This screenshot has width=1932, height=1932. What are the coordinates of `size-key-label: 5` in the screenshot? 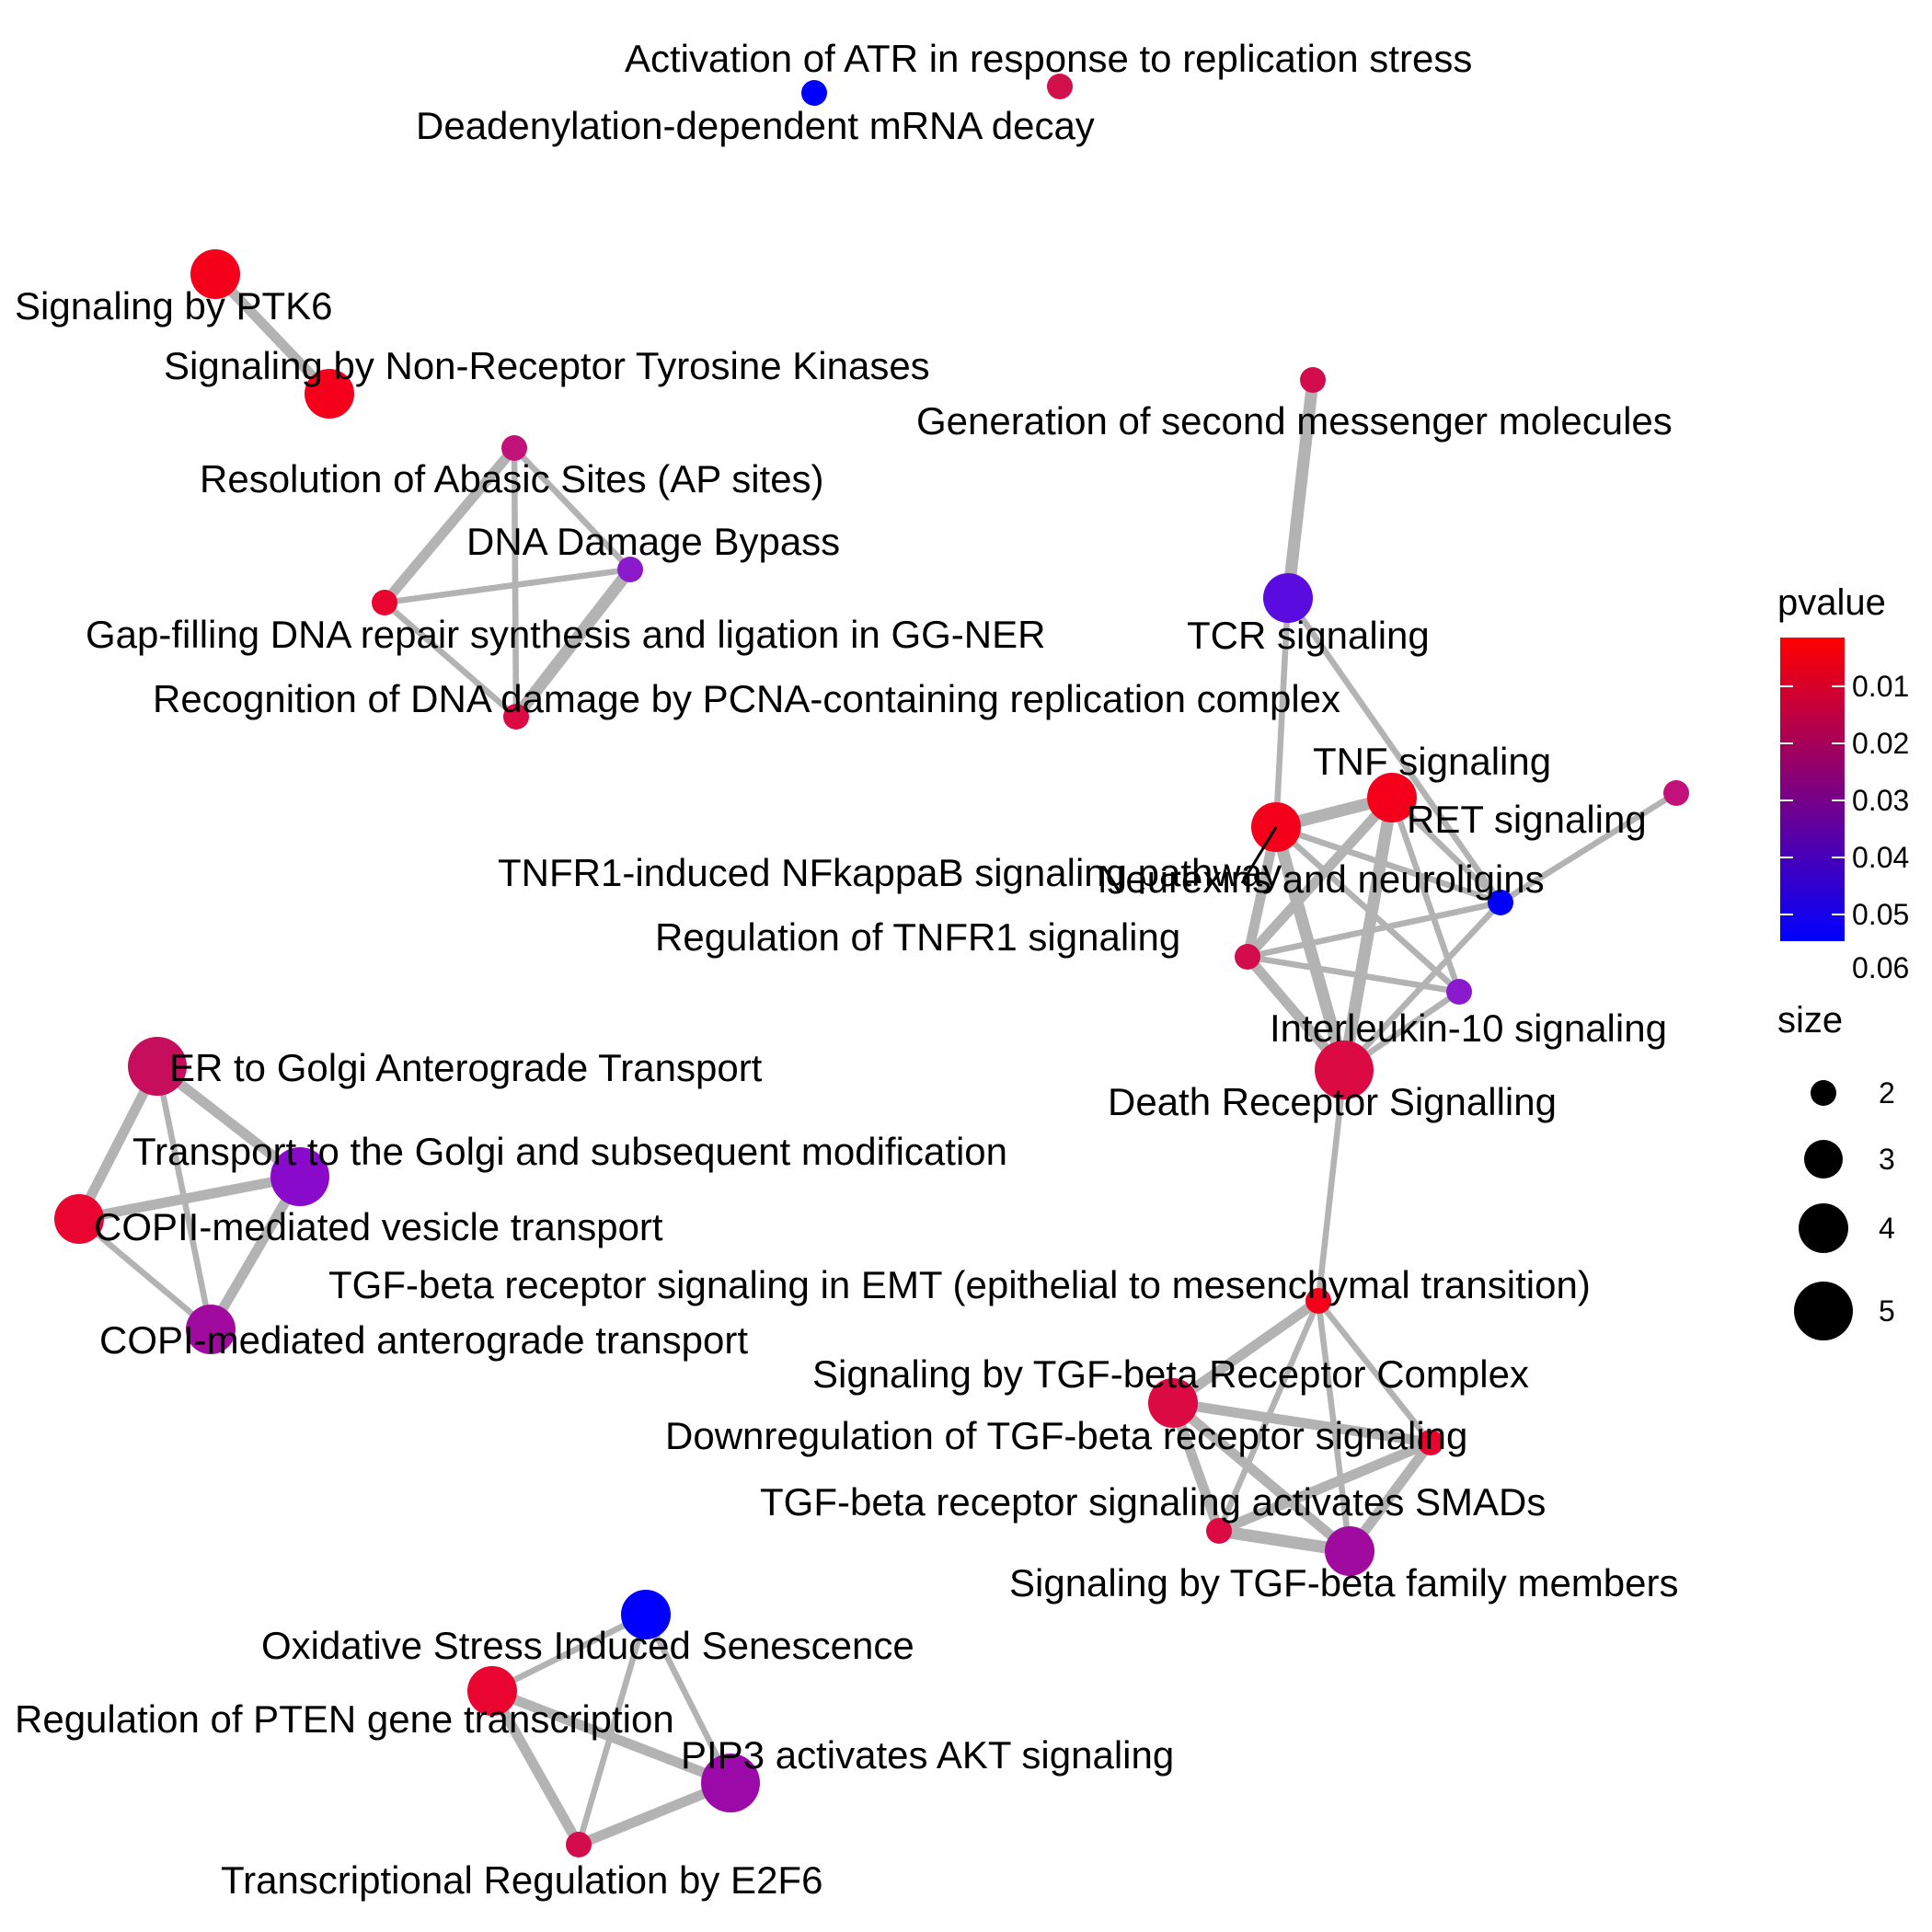 It's located at (1887, 1311).